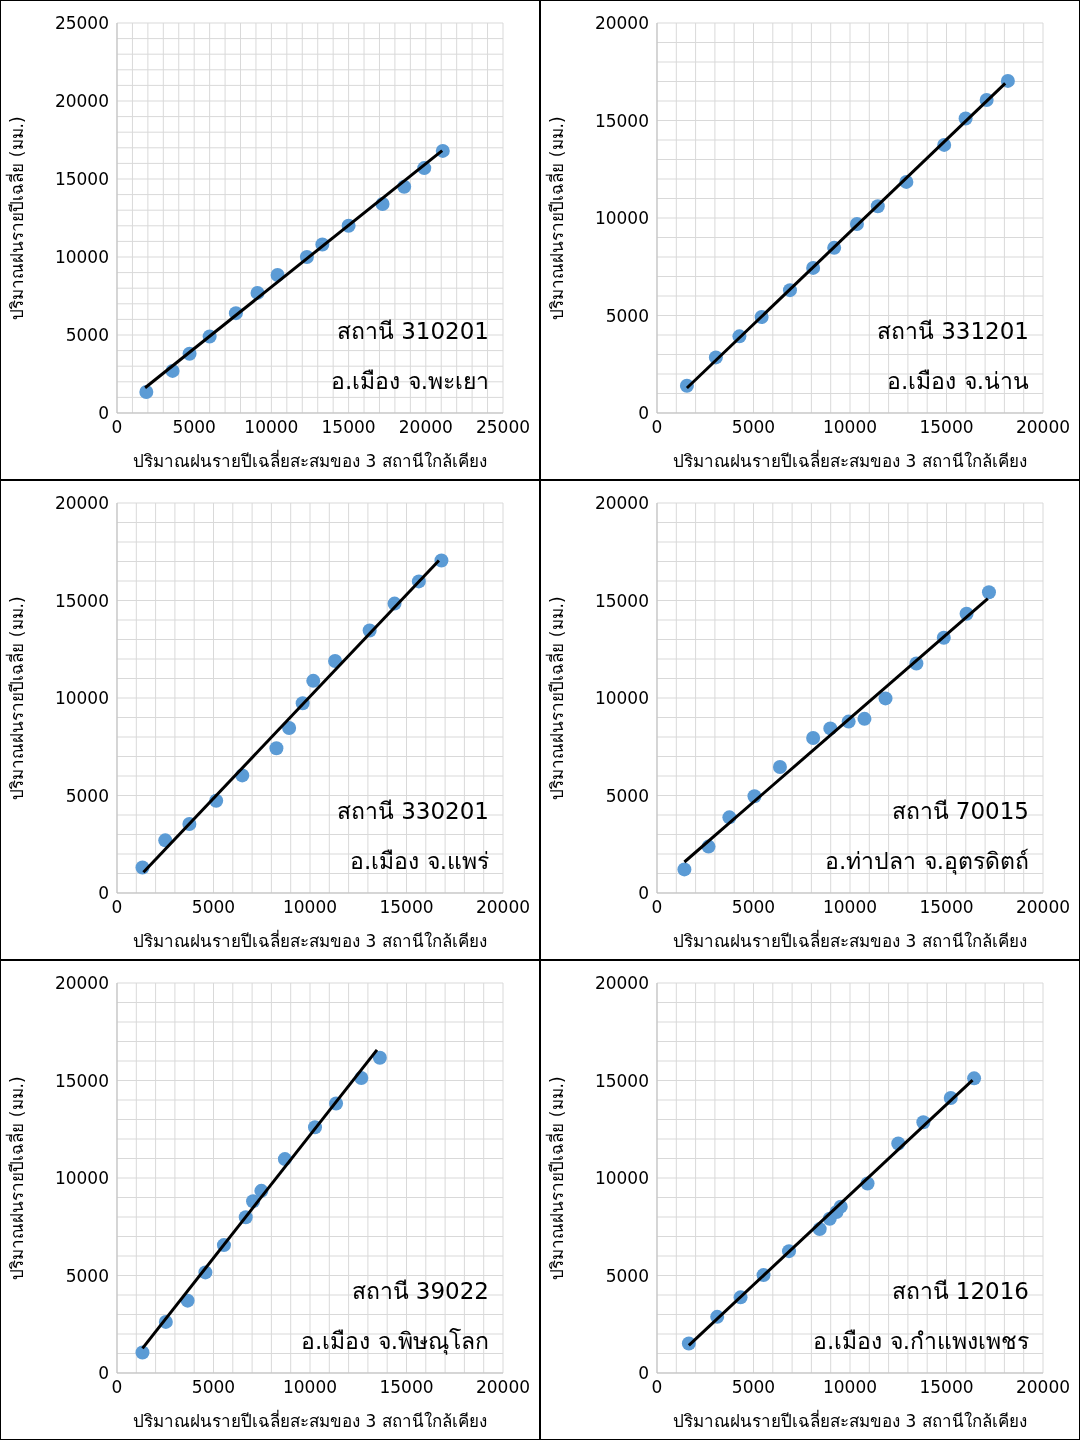 The width and height of the screenshot is (1080, 1440). I want to click on annotation: อ.เมือง จ.กำแพงเพชร, so click(921, 1341).